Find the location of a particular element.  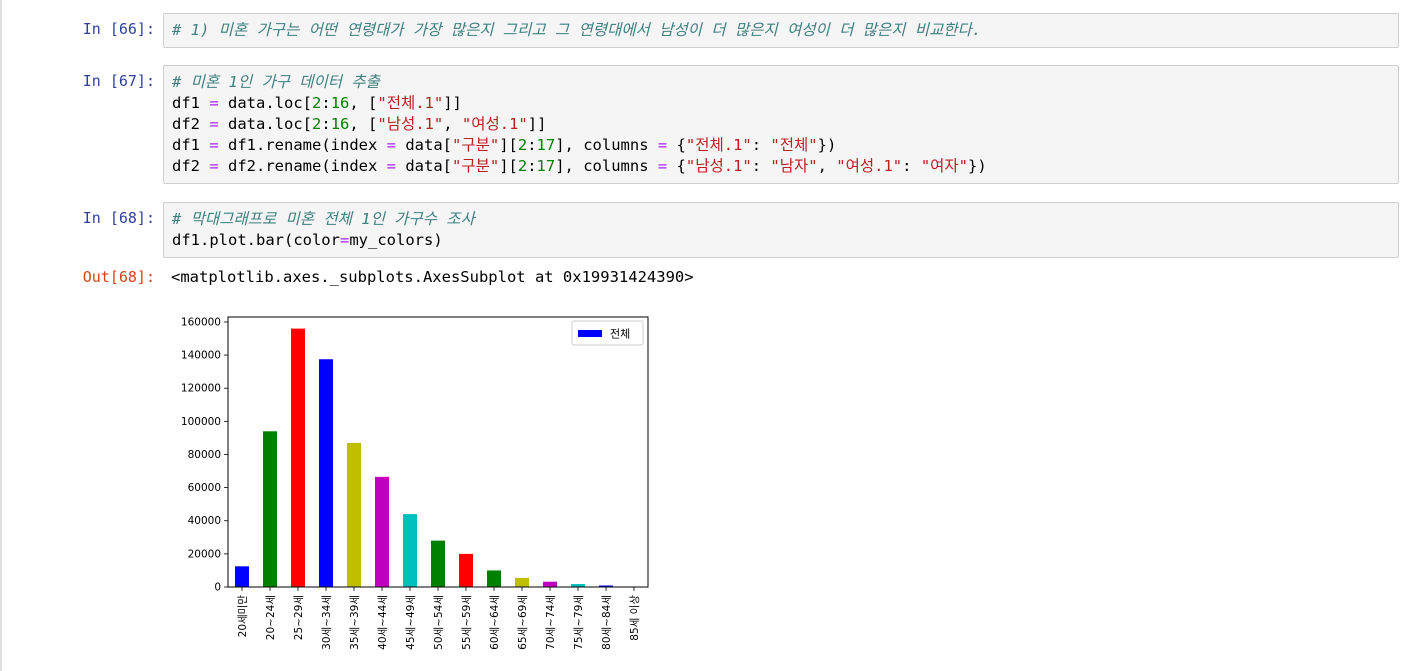

legend-box is located at coordinates (607, 333).